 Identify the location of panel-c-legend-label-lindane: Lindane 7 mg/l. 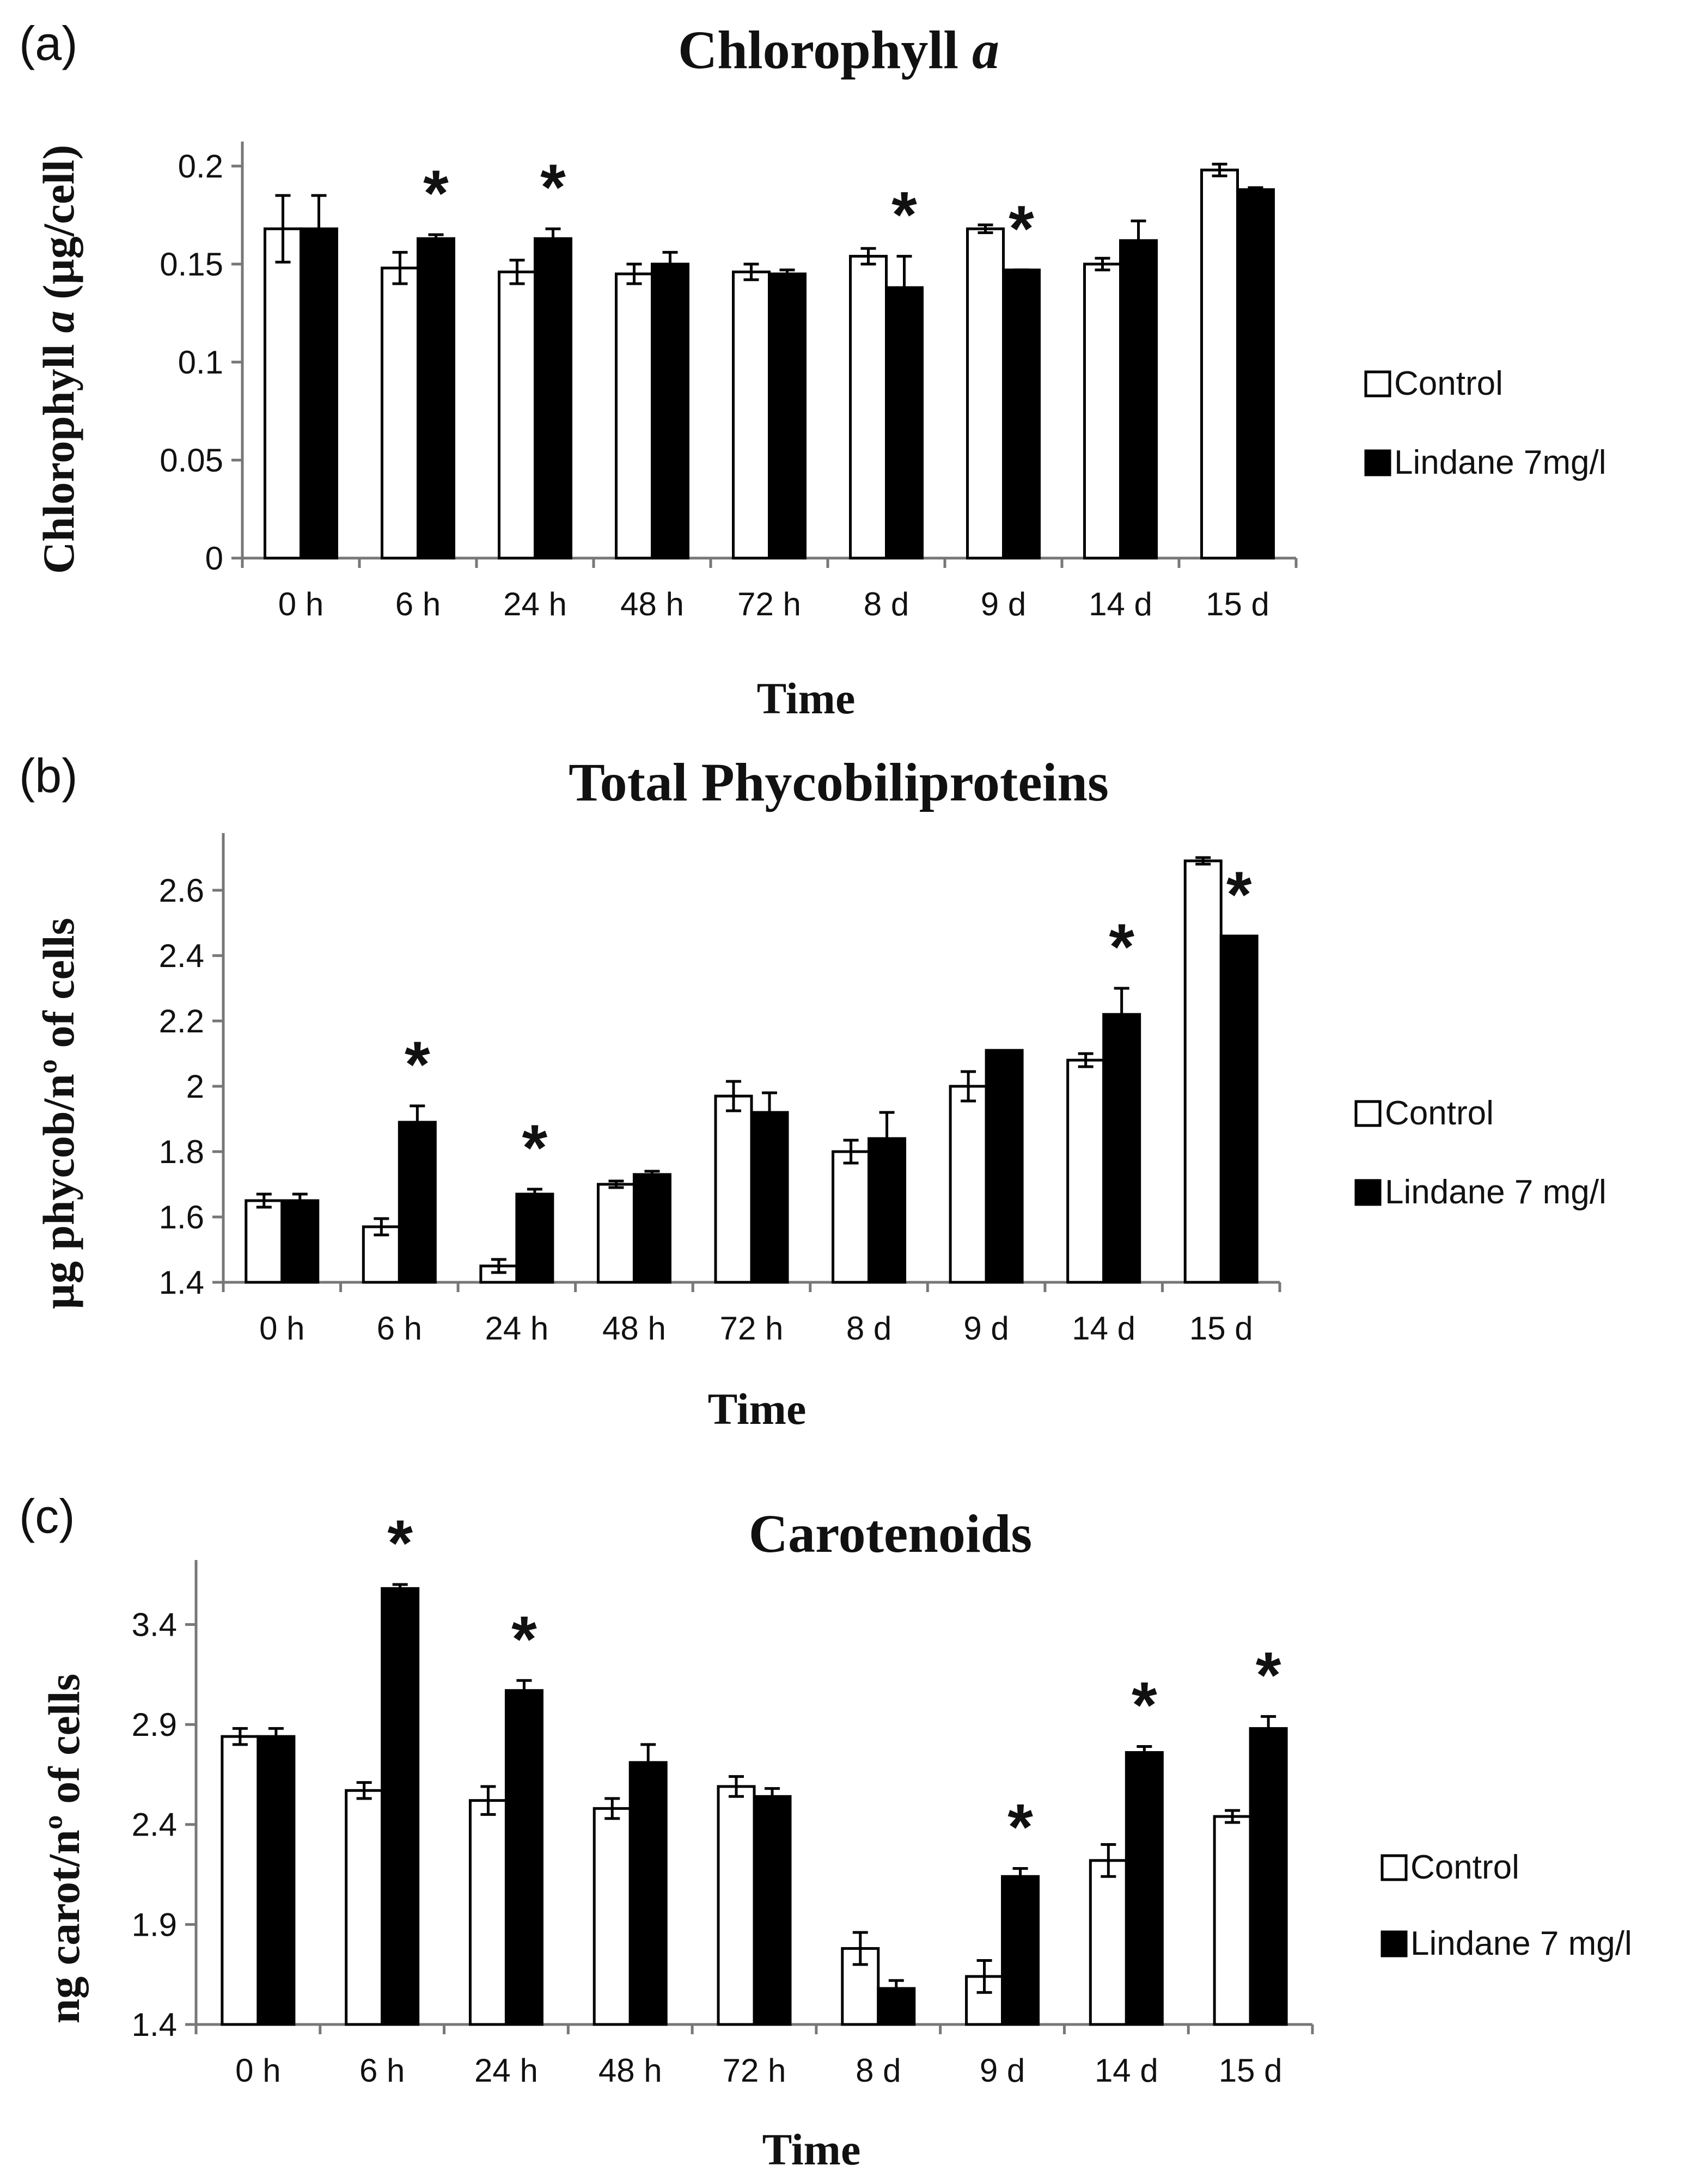
(1521, 1943).